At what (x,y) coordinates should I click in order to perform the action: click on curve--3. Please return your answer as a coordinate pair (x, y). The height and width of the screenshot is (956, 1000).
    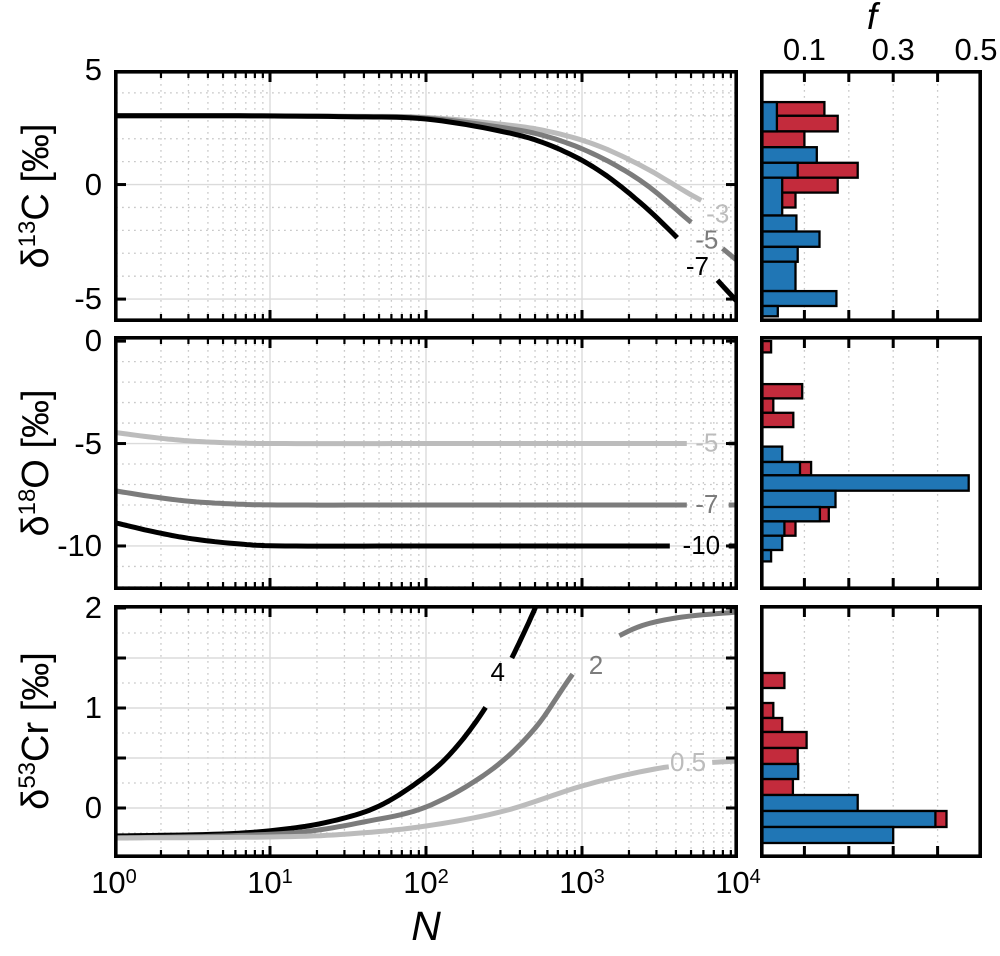
    Looking at the image, I should click on (408, 158).